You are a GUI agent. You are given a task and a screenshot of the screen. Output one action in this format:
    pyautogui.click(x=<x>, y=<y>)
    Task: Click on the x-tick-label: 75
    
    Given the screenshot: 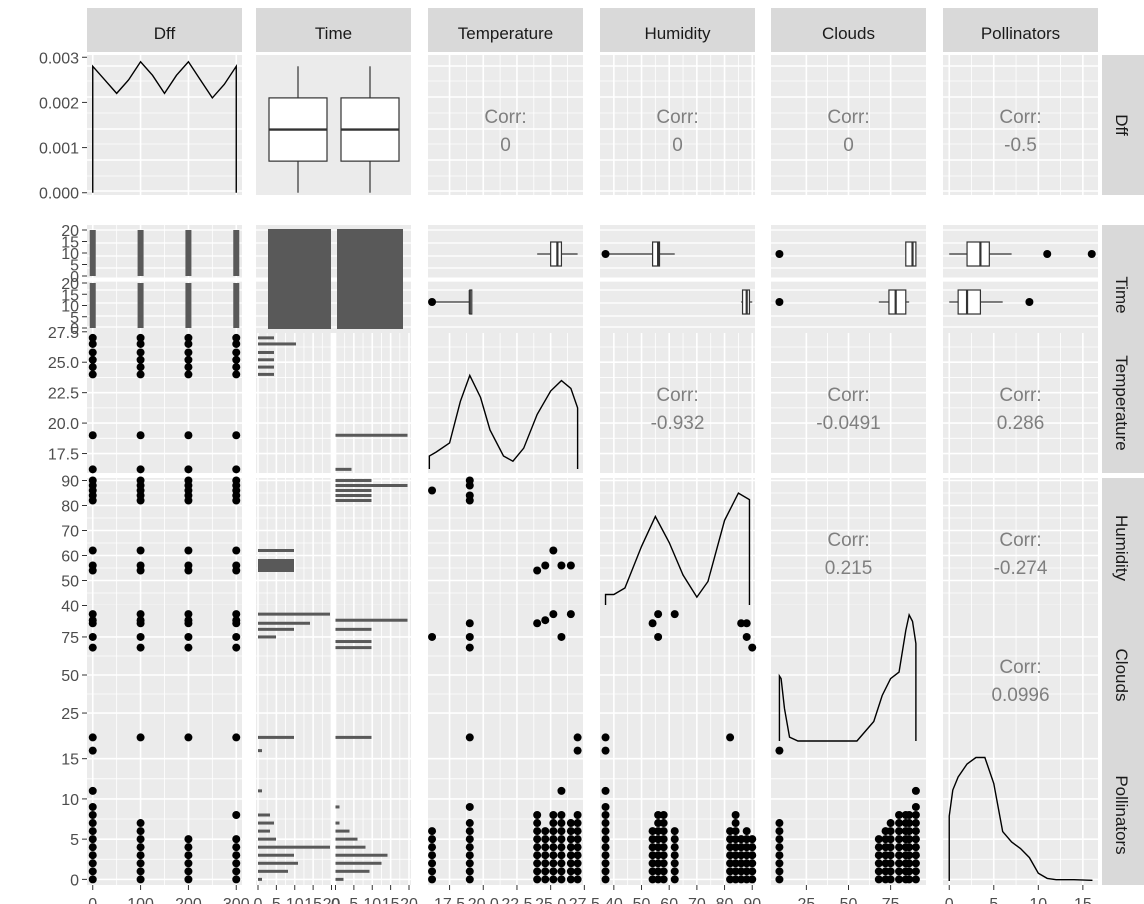 What is the action you would take?
    pyautogui.click(x=891, y=900)
    